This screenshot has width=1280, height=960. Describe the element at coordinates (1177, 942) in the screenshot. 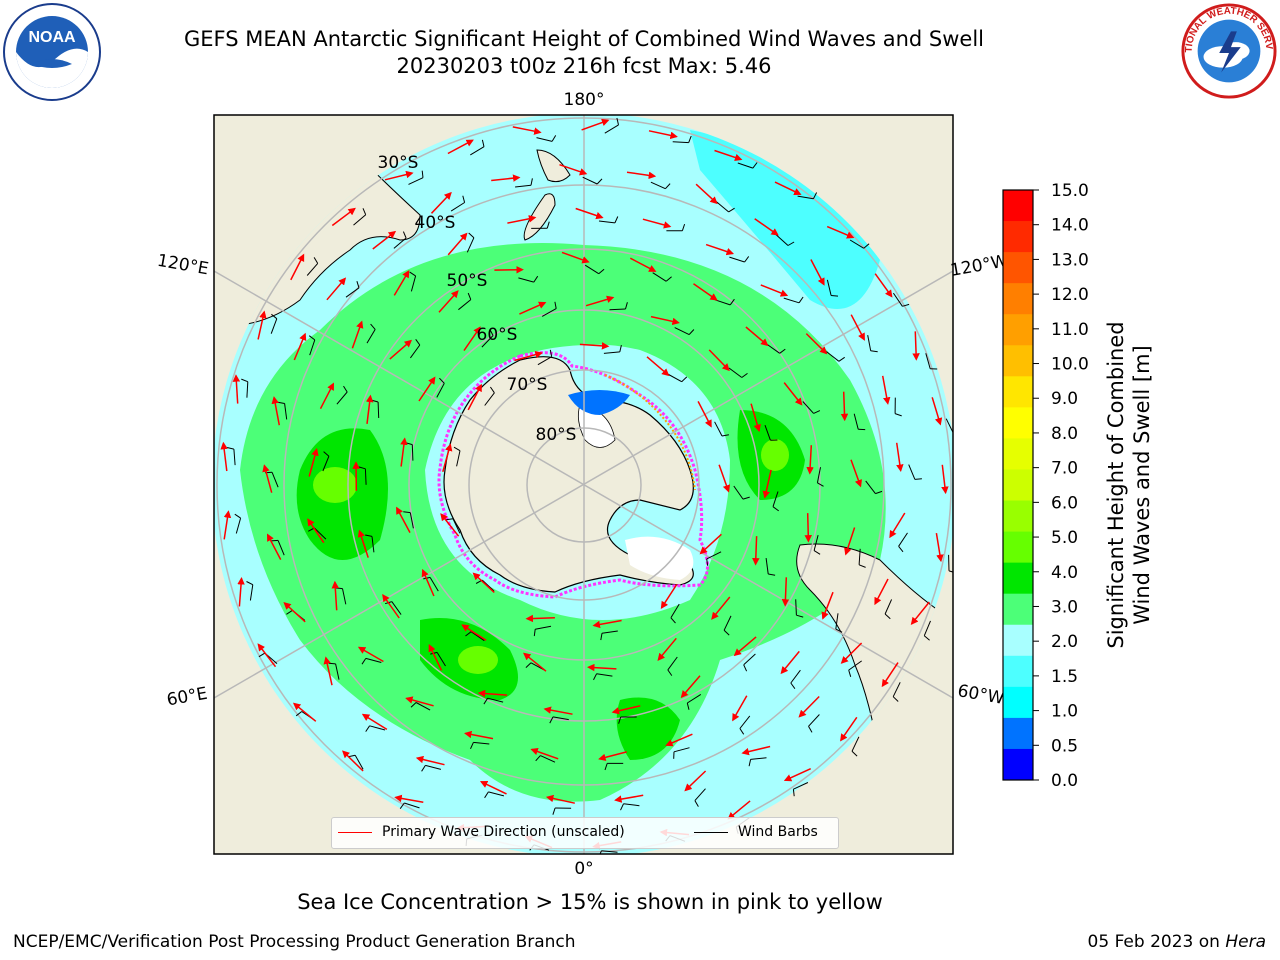

I see `footer-date: 05 Feb 2023 on Hera` at that location.